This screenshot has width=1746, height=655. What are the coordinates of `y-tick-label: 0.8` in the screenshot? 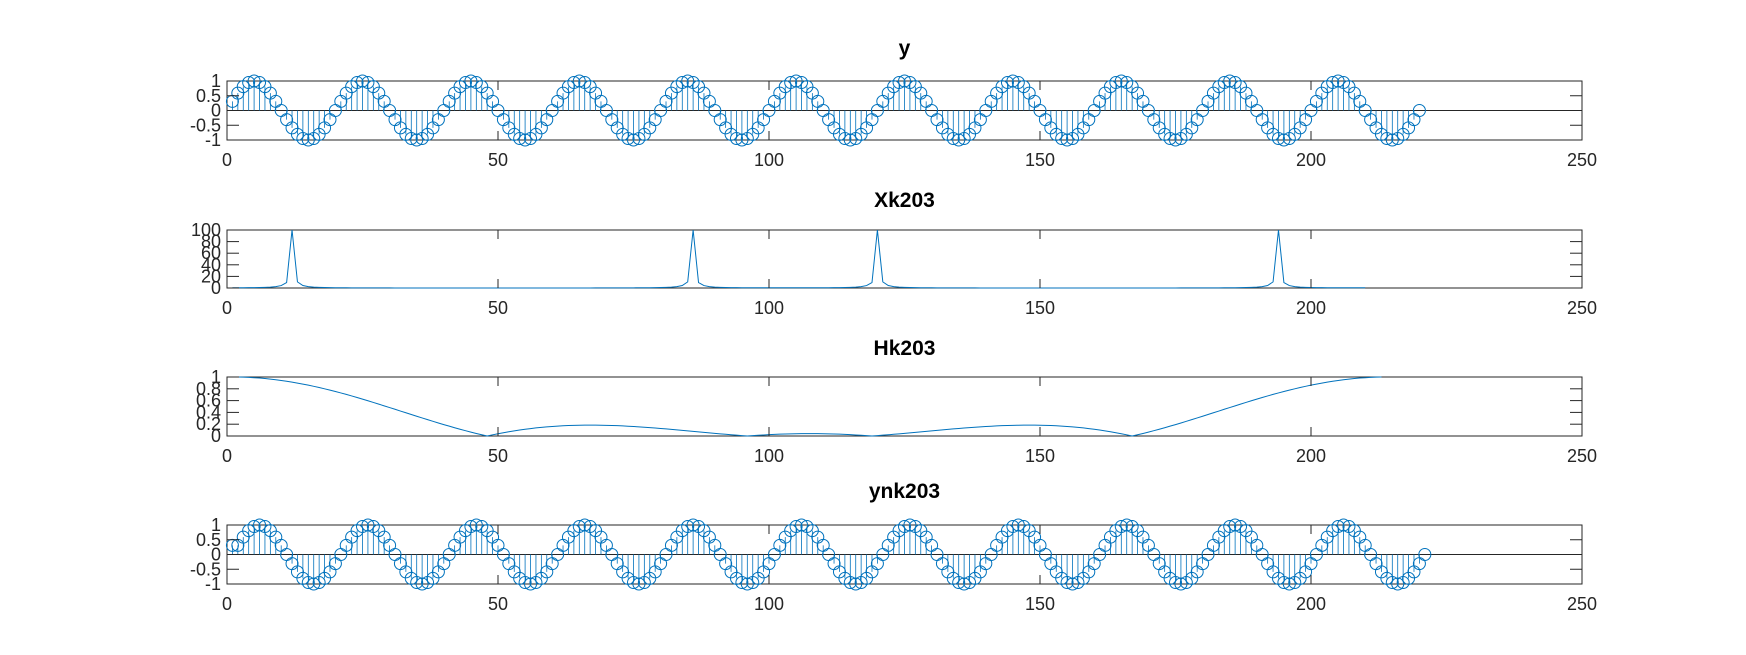 It's located at (208, 389).